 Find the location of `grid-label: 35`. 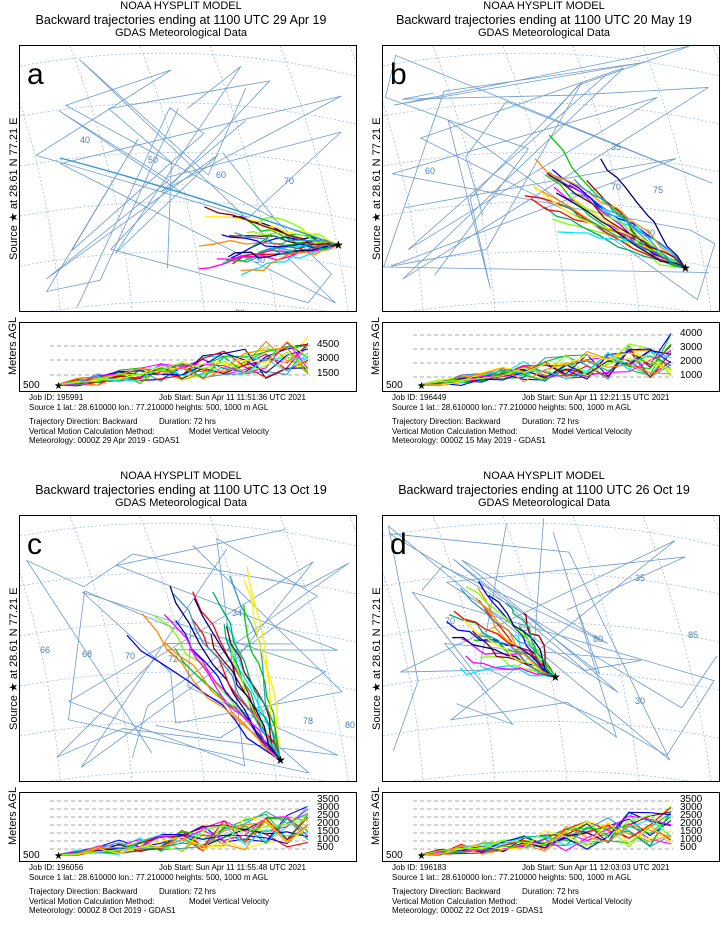

grid-label: 35 is located at coordinates (640, 578).